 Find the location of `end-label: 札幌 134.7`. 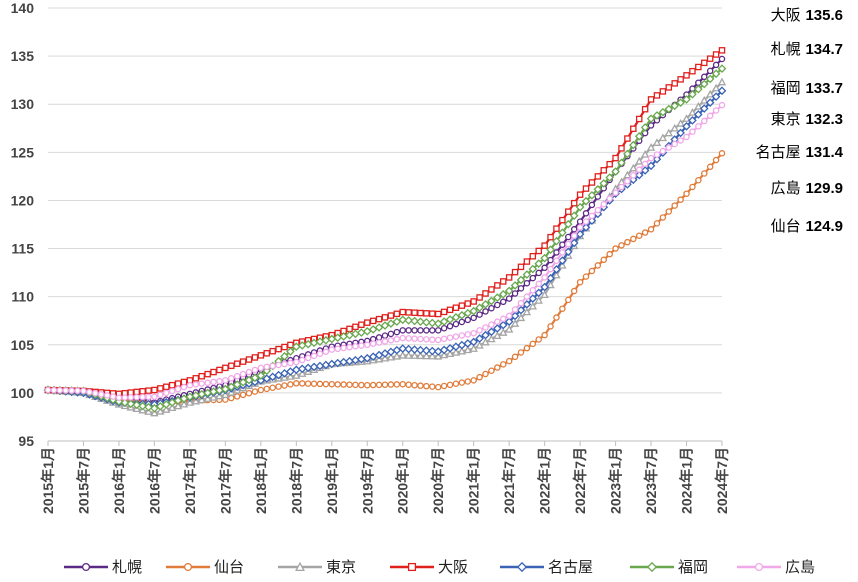

end-label: 札幌 134.7 is located at coordinates (807, 49).